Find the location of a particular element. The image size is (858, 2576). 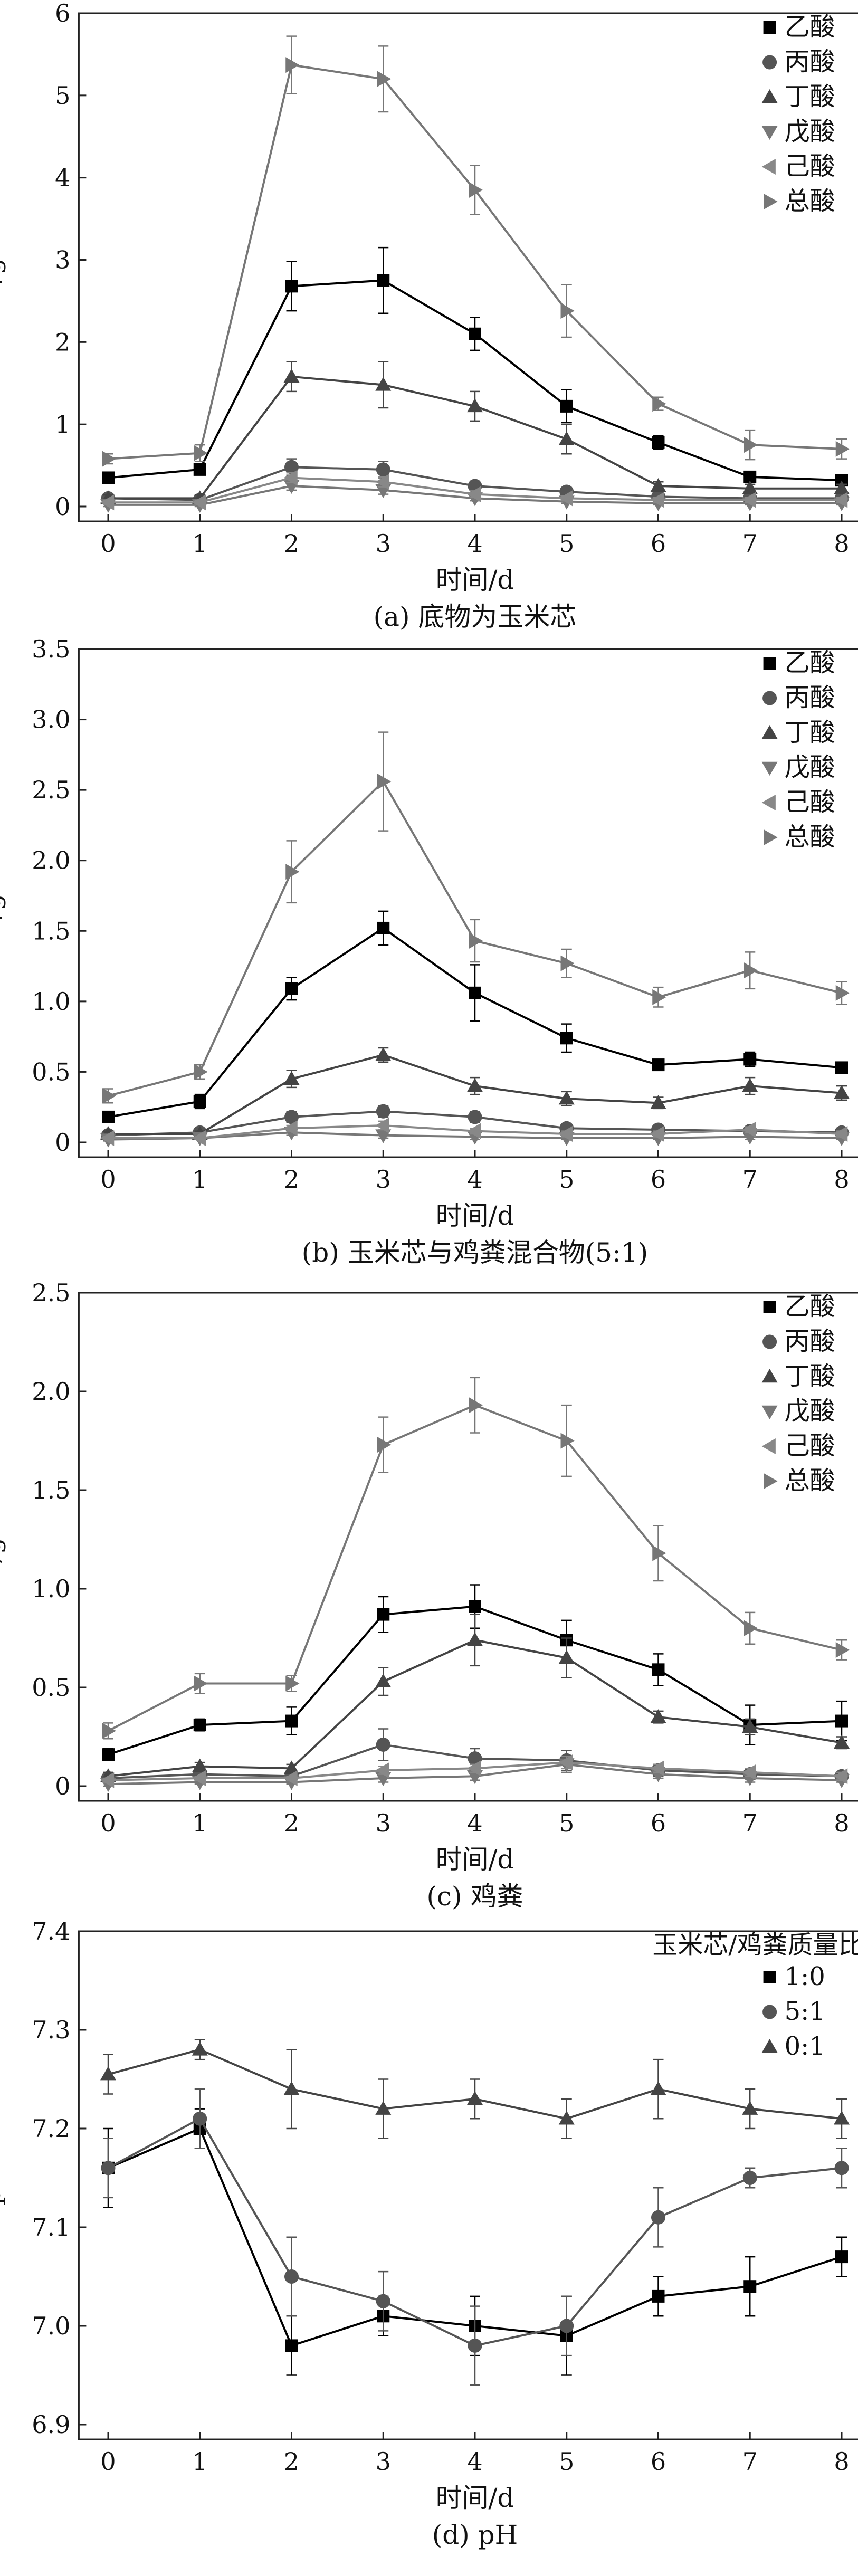

x-tick-label: 5 is located at coordinates (566, 543).